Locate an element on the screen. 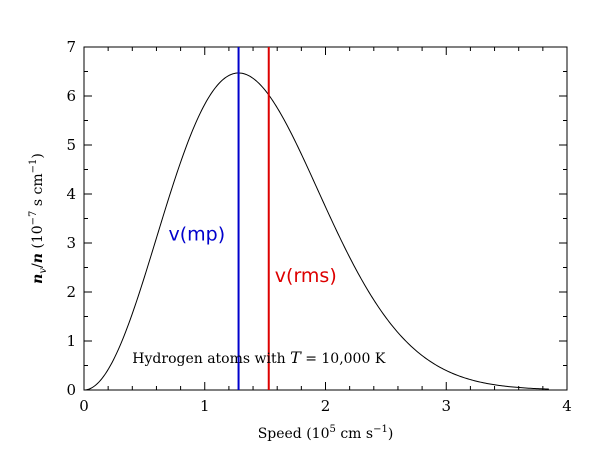  vmp-label: v(mp) is located at coordinates (197, 235).